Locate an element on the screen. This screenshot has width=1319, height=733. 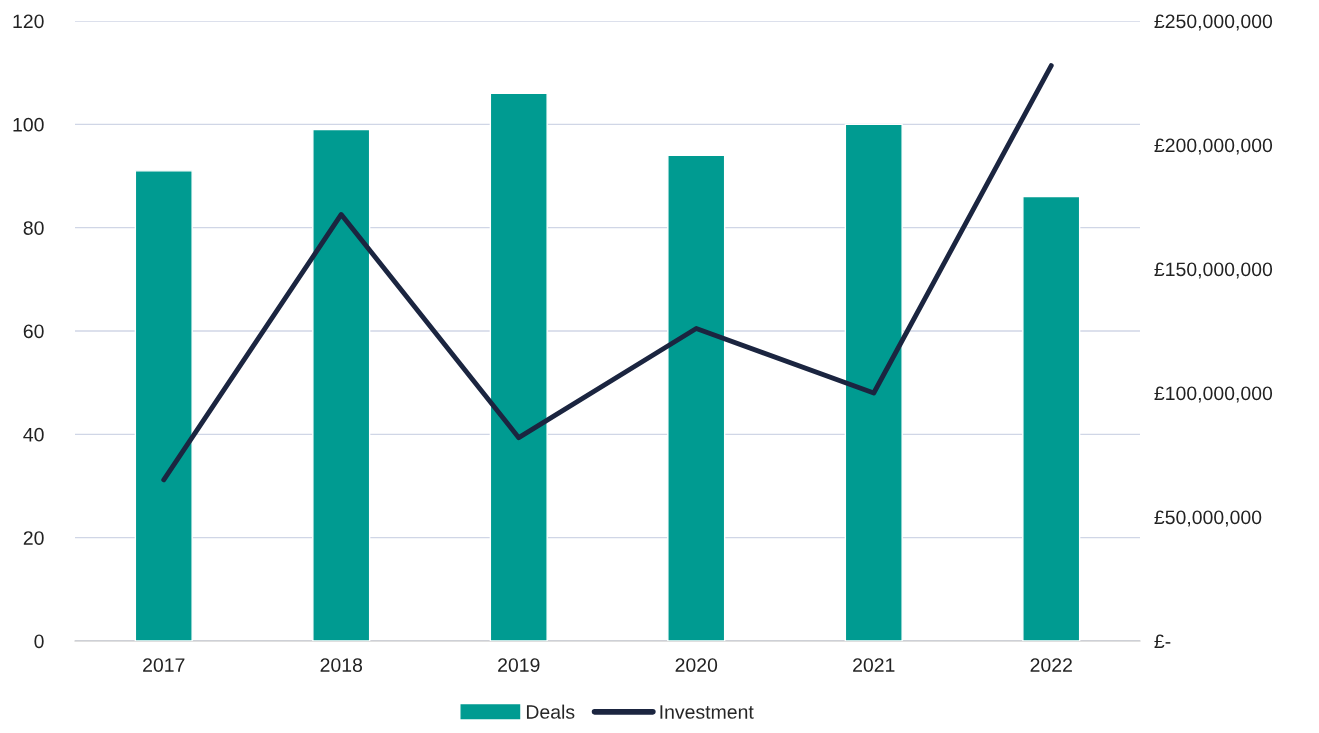
y-tick-label: 60 is located at coordinates (33, 331).